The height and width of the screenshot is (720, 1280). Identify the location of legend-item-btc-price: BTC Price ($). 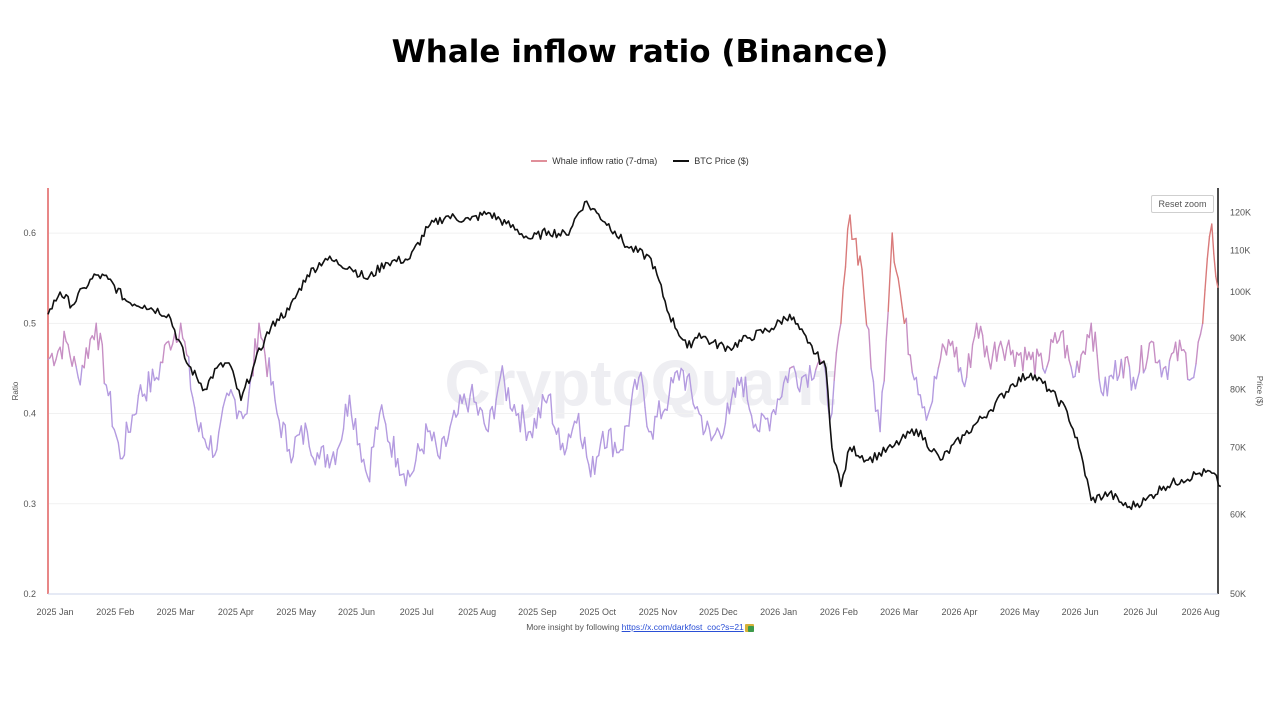
(711, 161).